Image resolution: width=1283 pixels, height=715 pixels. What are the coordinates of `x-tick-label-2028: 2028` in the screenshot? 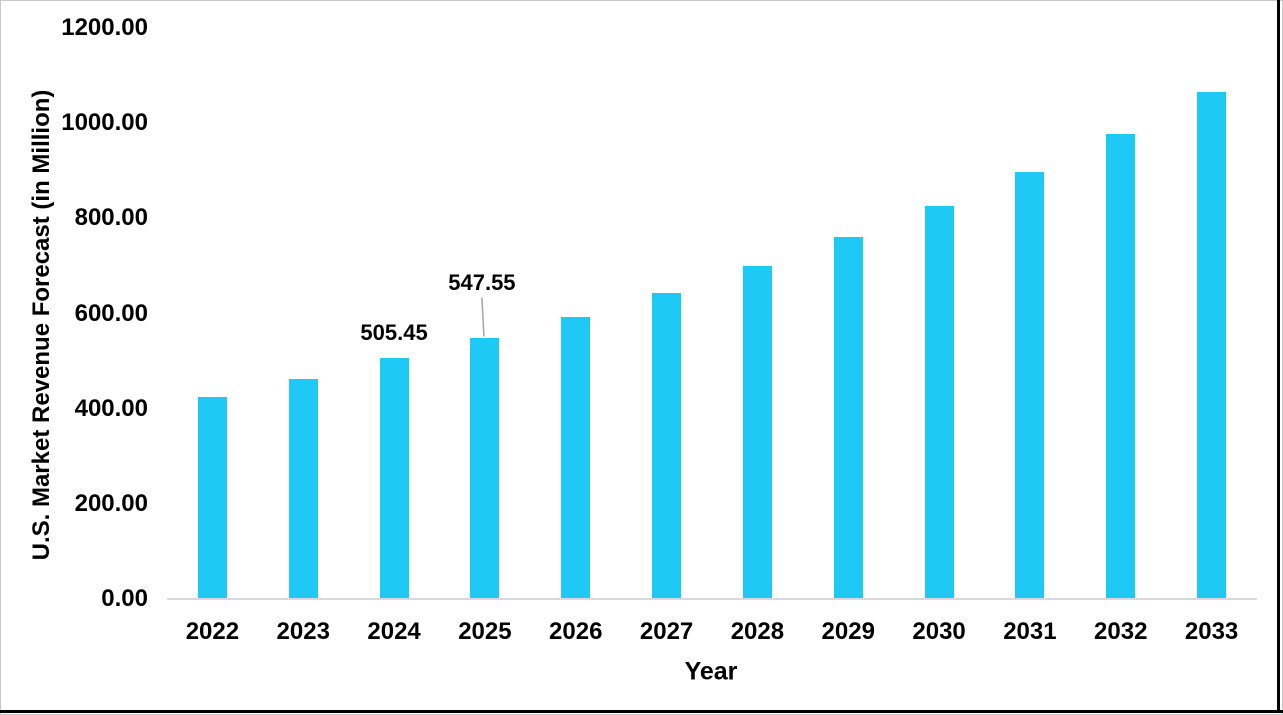 It's located at (757, 631).